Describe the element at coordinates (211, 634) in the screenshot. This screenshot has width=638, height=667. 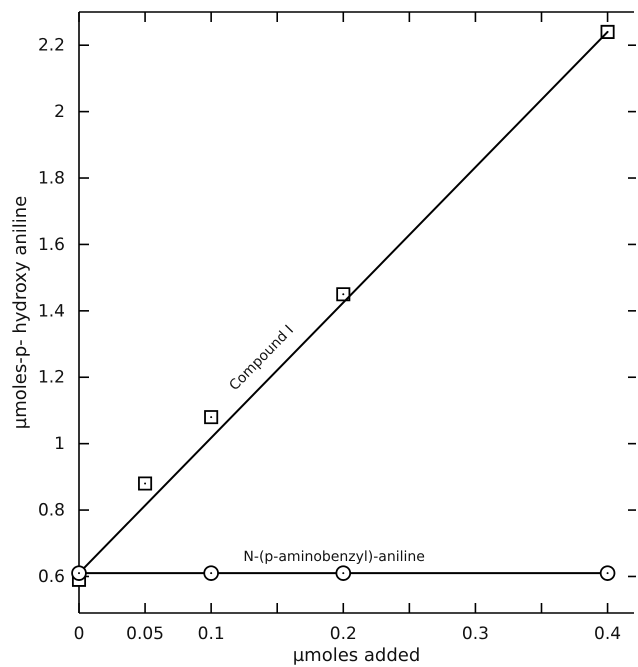
I see `x-tick-label: 0.1` at that location.